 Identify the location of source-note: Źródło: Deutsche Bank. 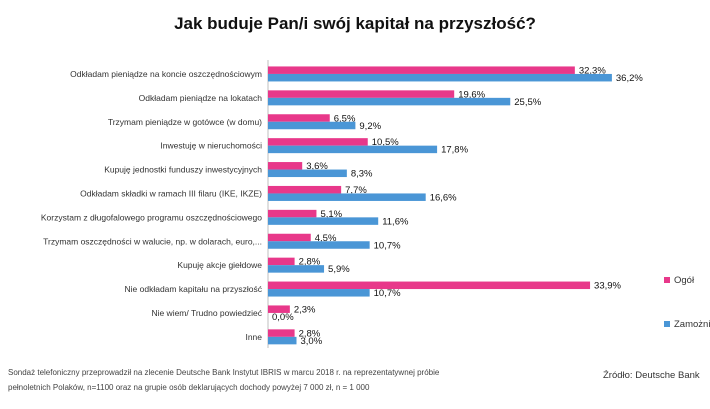
(651, 375).